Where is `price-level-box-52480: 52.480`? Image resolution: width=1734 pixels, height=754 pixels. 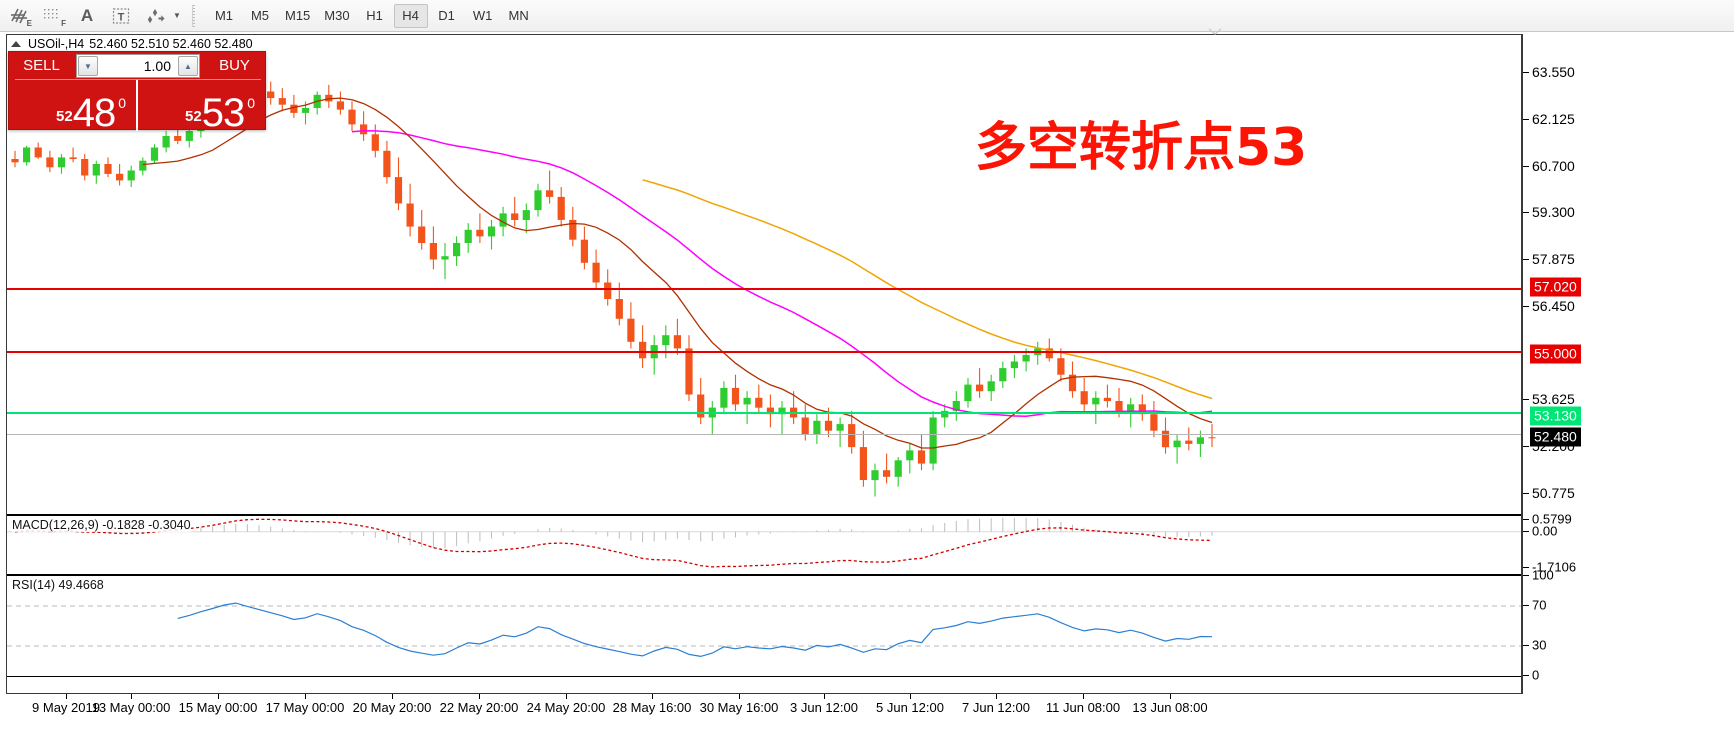 price-level-box-52480: 52.480 is located at coordinates (1555, 437).